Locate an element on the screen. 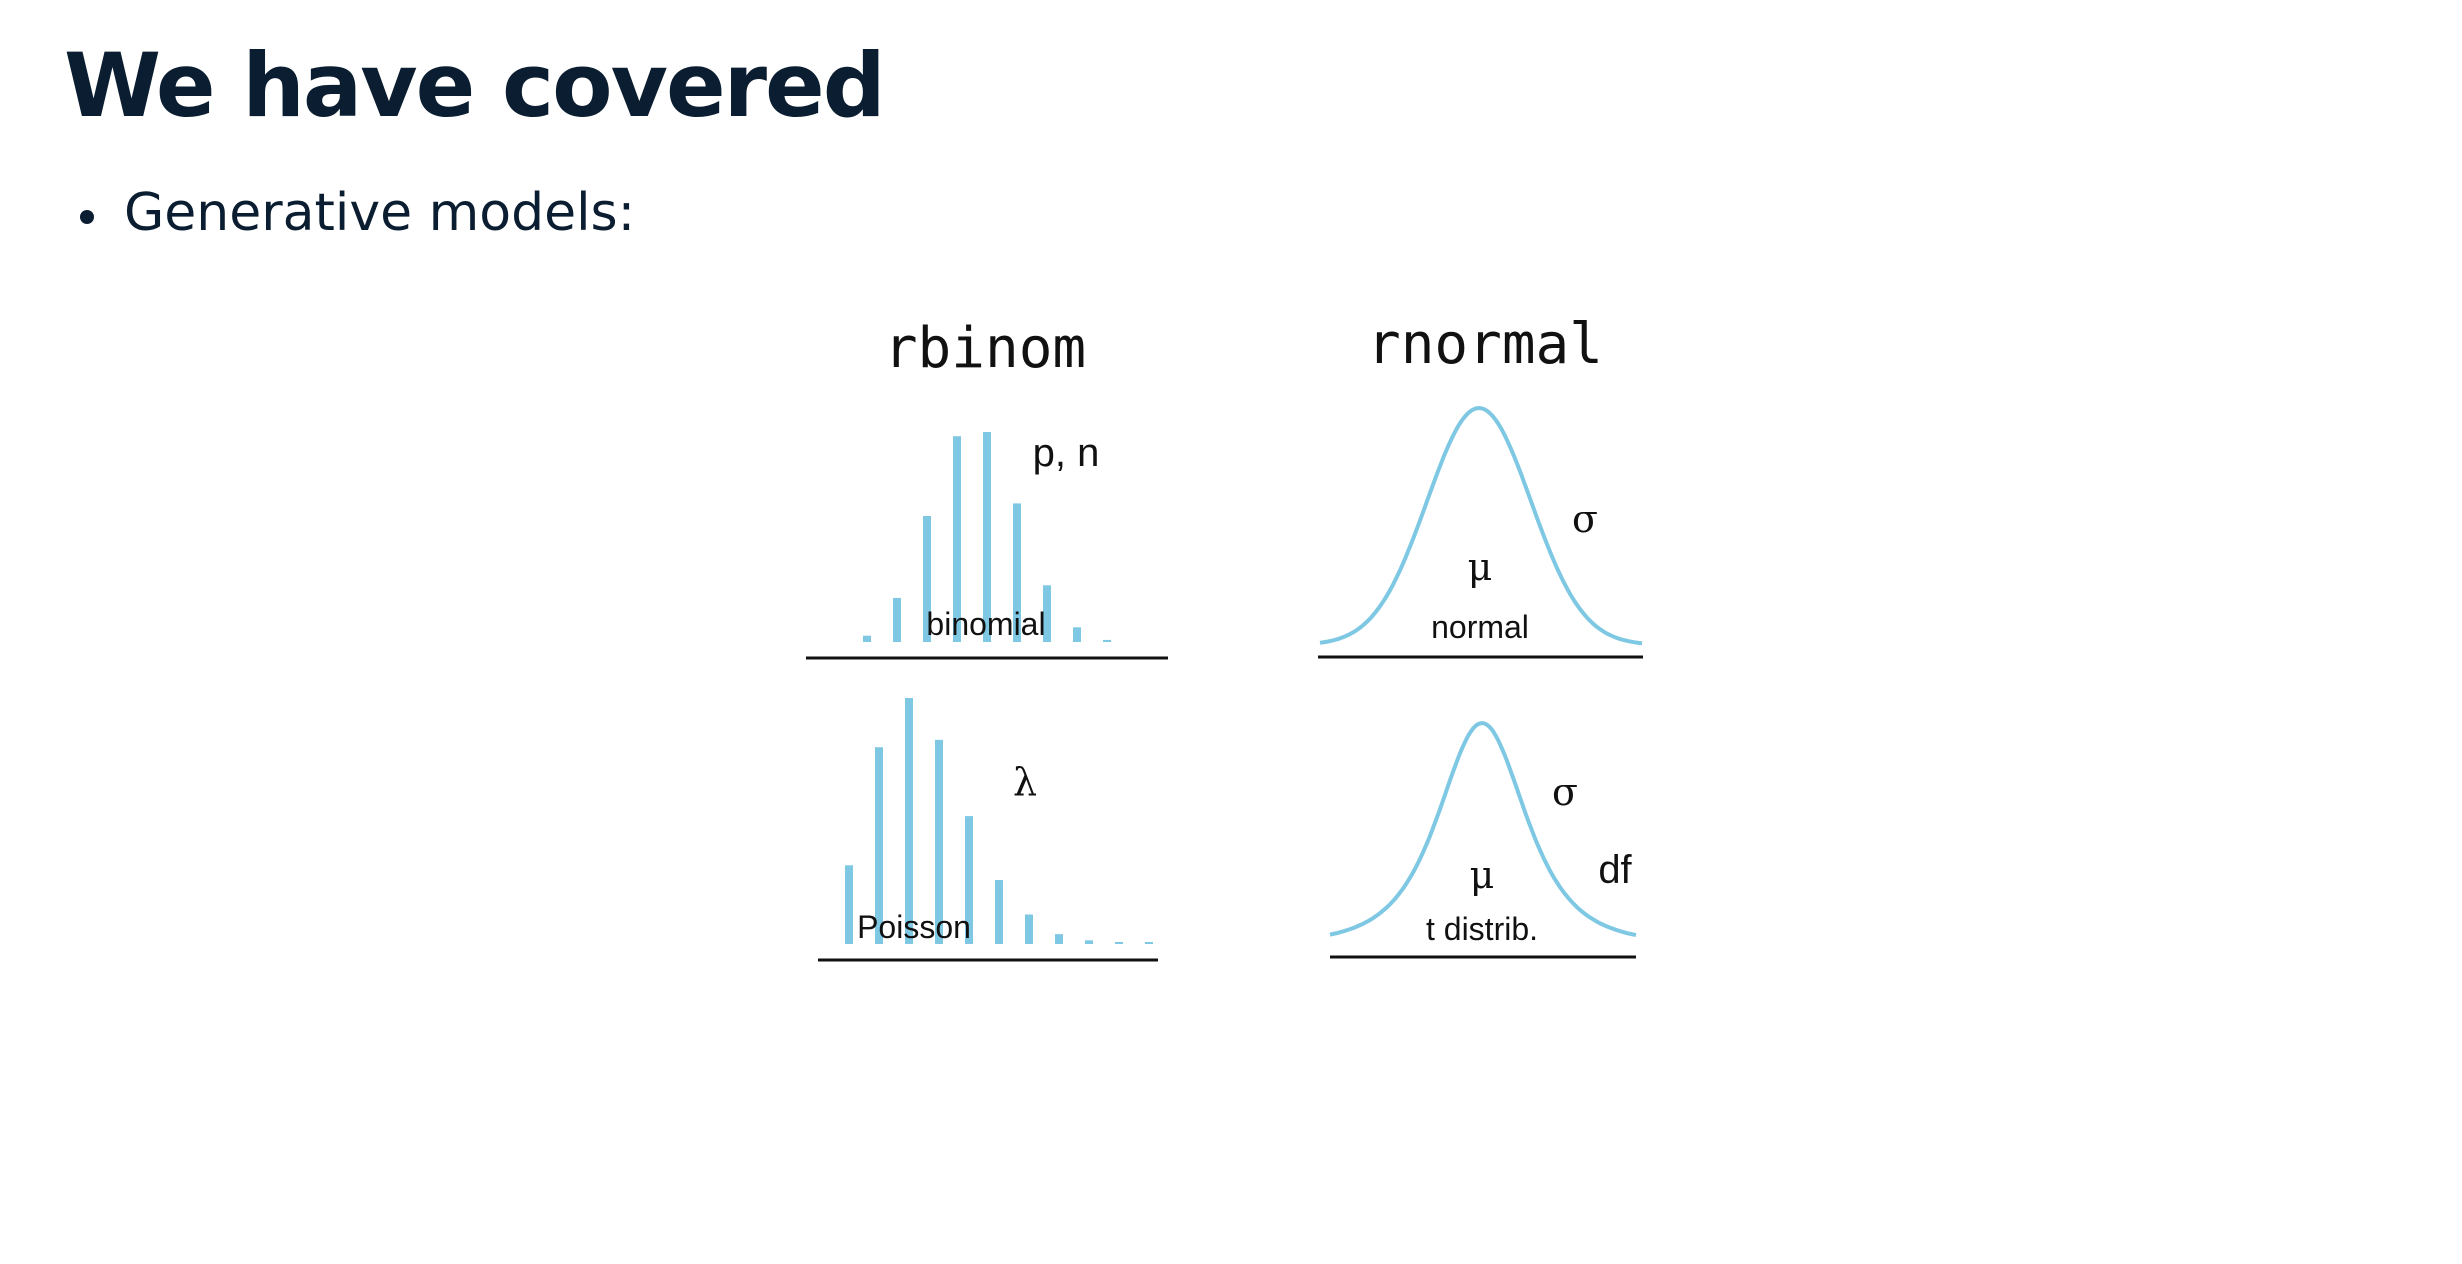 The width and height of the screenshot is (2462, 1264). normal-panel: normal σ μ is located at coordinates (1480, 532).